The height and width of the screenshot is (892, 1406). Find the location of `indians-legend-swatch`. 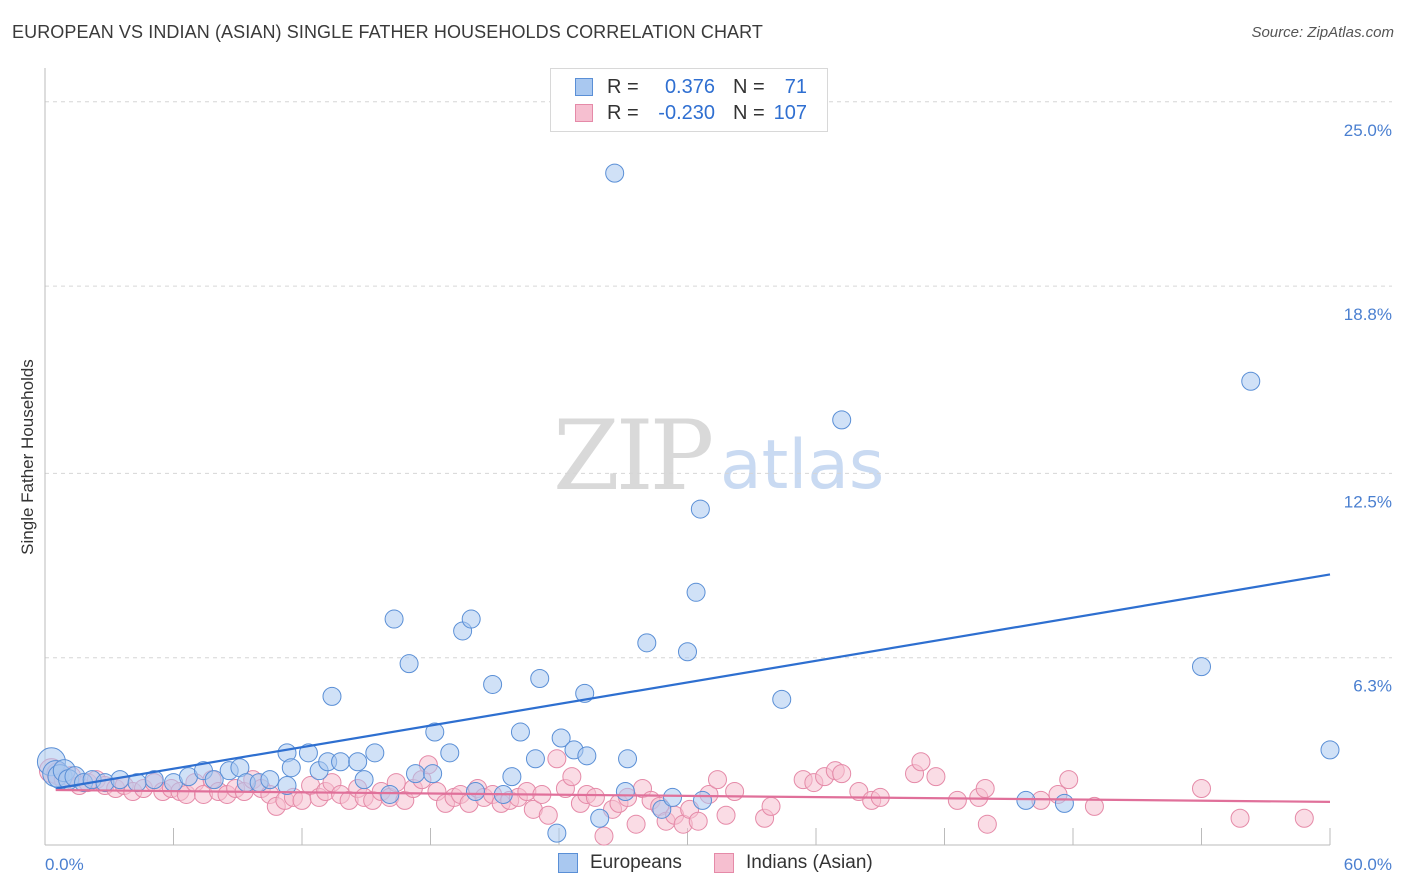

indians-legend-swatch is located at coordinates (724, 863).